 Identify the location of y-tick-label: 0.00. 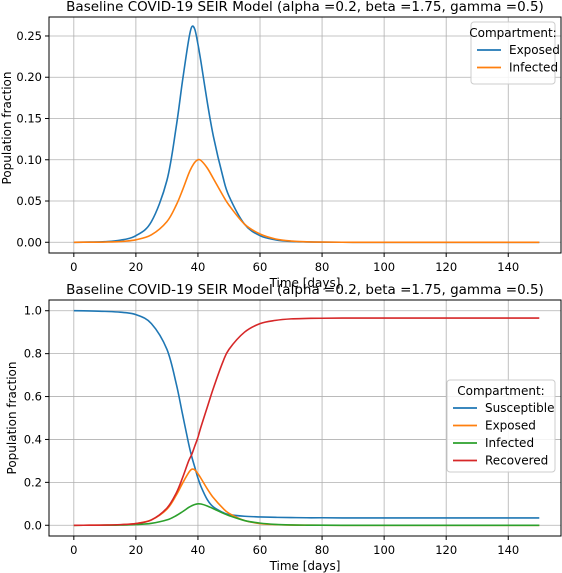
(29, 242).